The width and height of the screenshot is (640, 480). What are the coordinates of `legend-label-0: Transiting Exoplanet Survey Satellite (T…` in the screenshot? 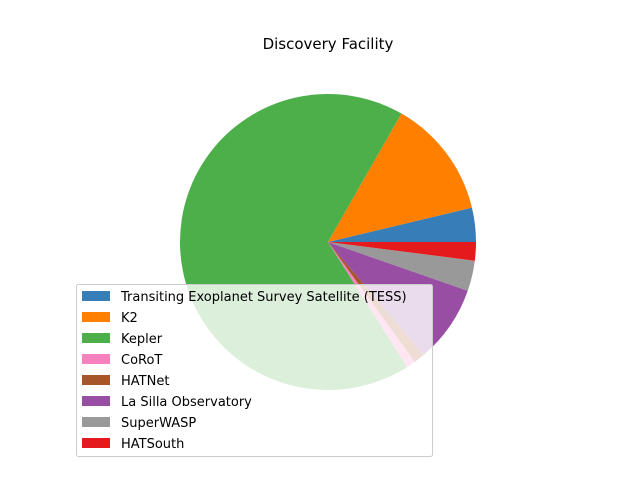 It's located at (263, 297).